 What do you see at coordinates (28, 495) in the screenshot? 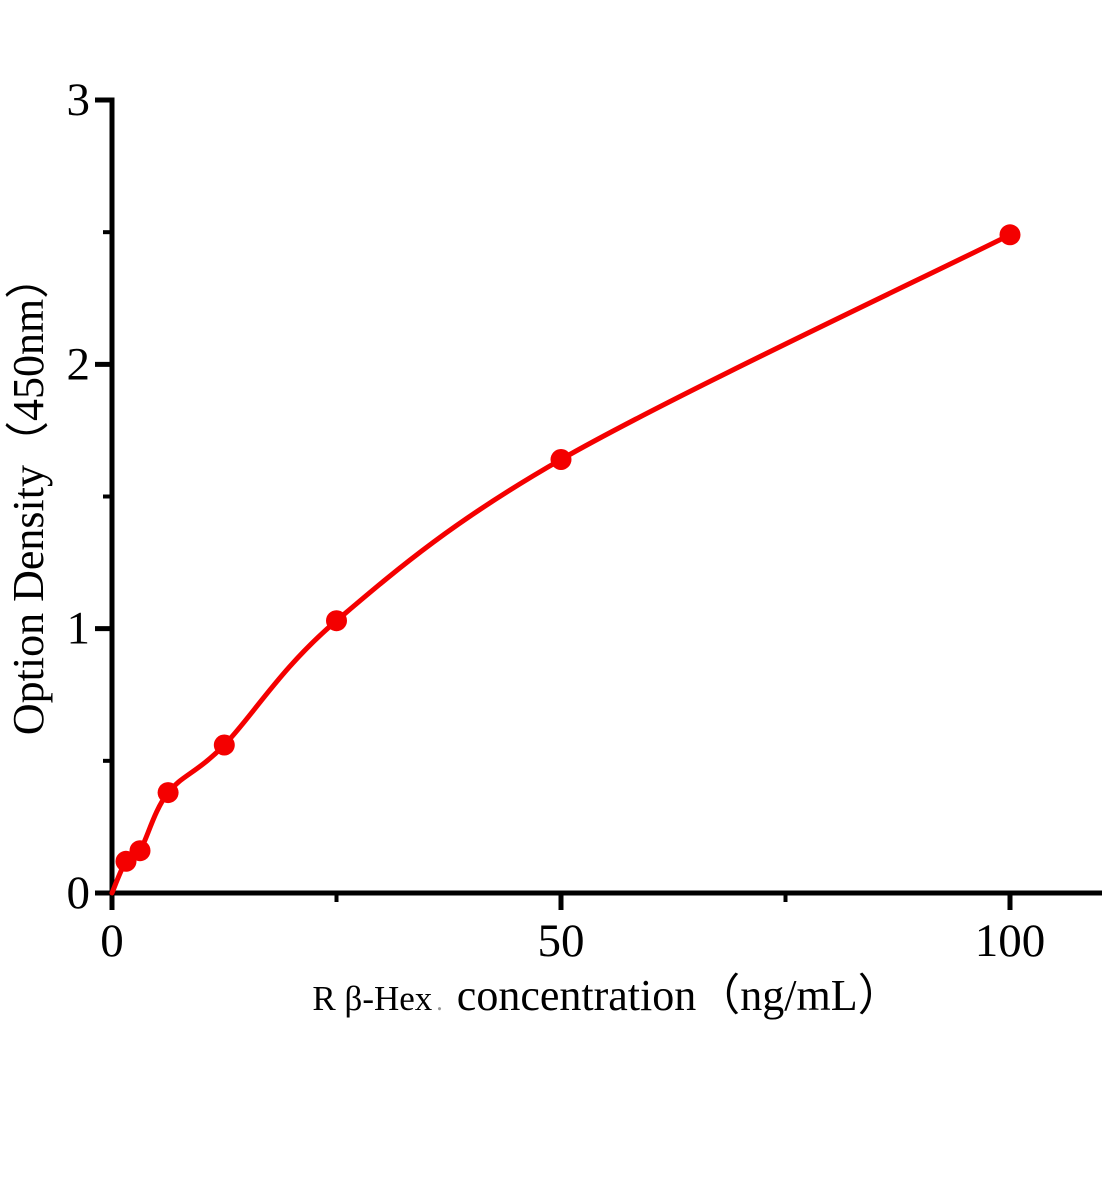
I see `y-axis-title: Option Density（450nm）` at bounding box center [28, 495].